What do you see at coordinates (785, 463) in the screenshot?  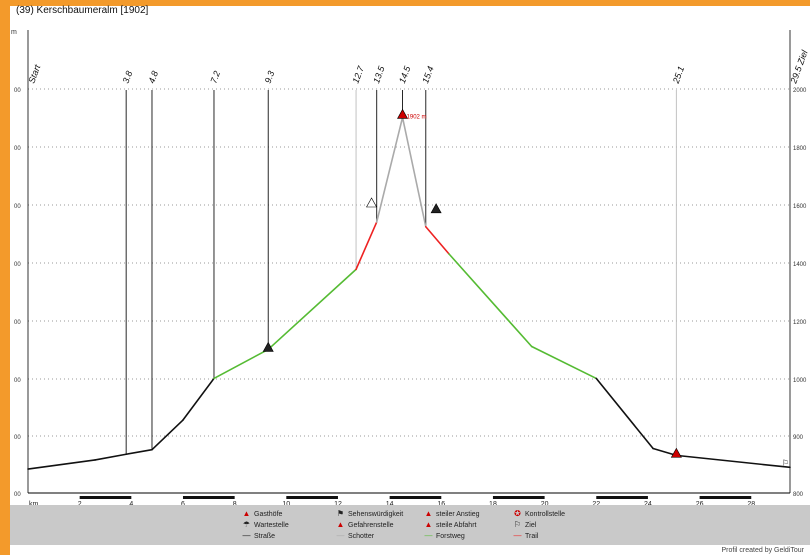 I see `finish-flag-icon: ⚐` at bounding box center [785, 463].